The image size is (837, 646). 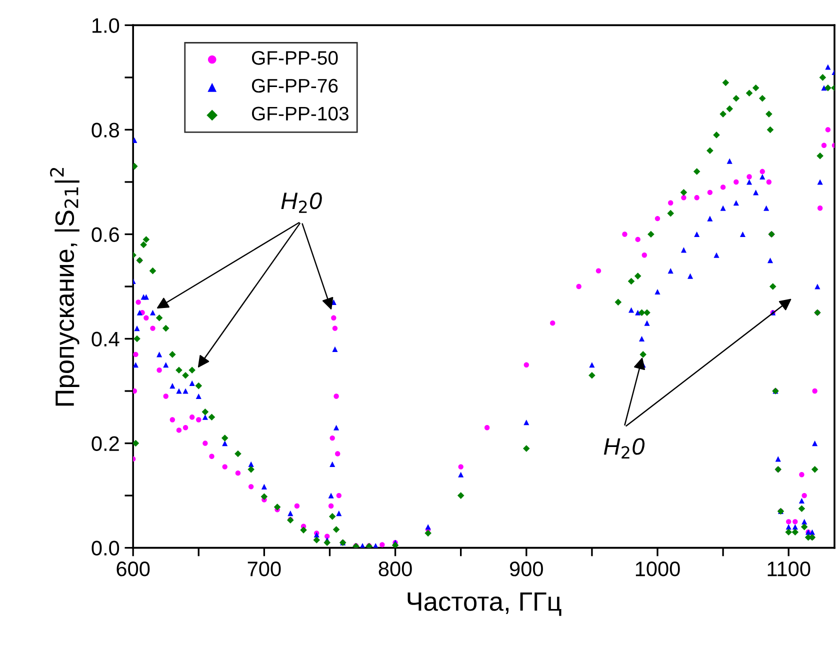 What do you see at coordinates (789, 569) in the screenshot?
I see `x-tick-label: 1100` at bounding box center [789, 569].